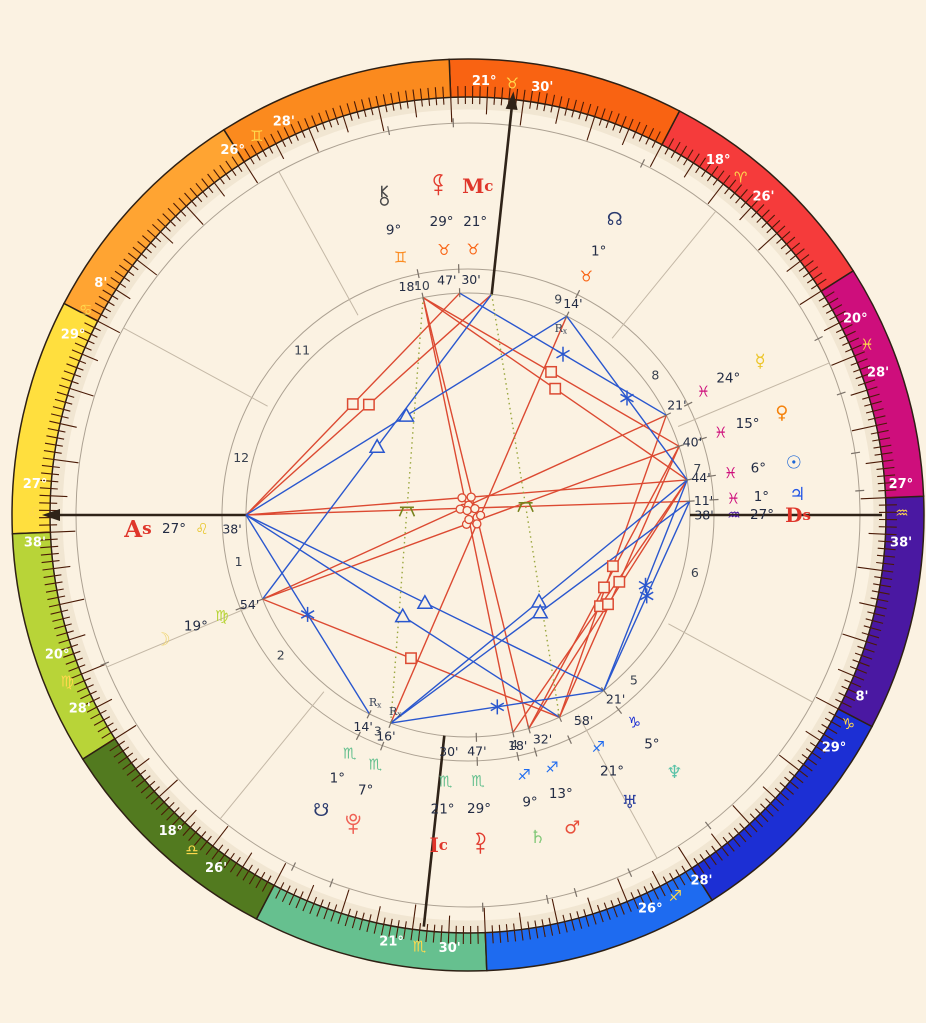 This screenshot has width=926, height=1023. What do you see at coordinates (781, 412) in the screenshot?
I see `venus-icon: ♀` at bounding box center [781, 412].